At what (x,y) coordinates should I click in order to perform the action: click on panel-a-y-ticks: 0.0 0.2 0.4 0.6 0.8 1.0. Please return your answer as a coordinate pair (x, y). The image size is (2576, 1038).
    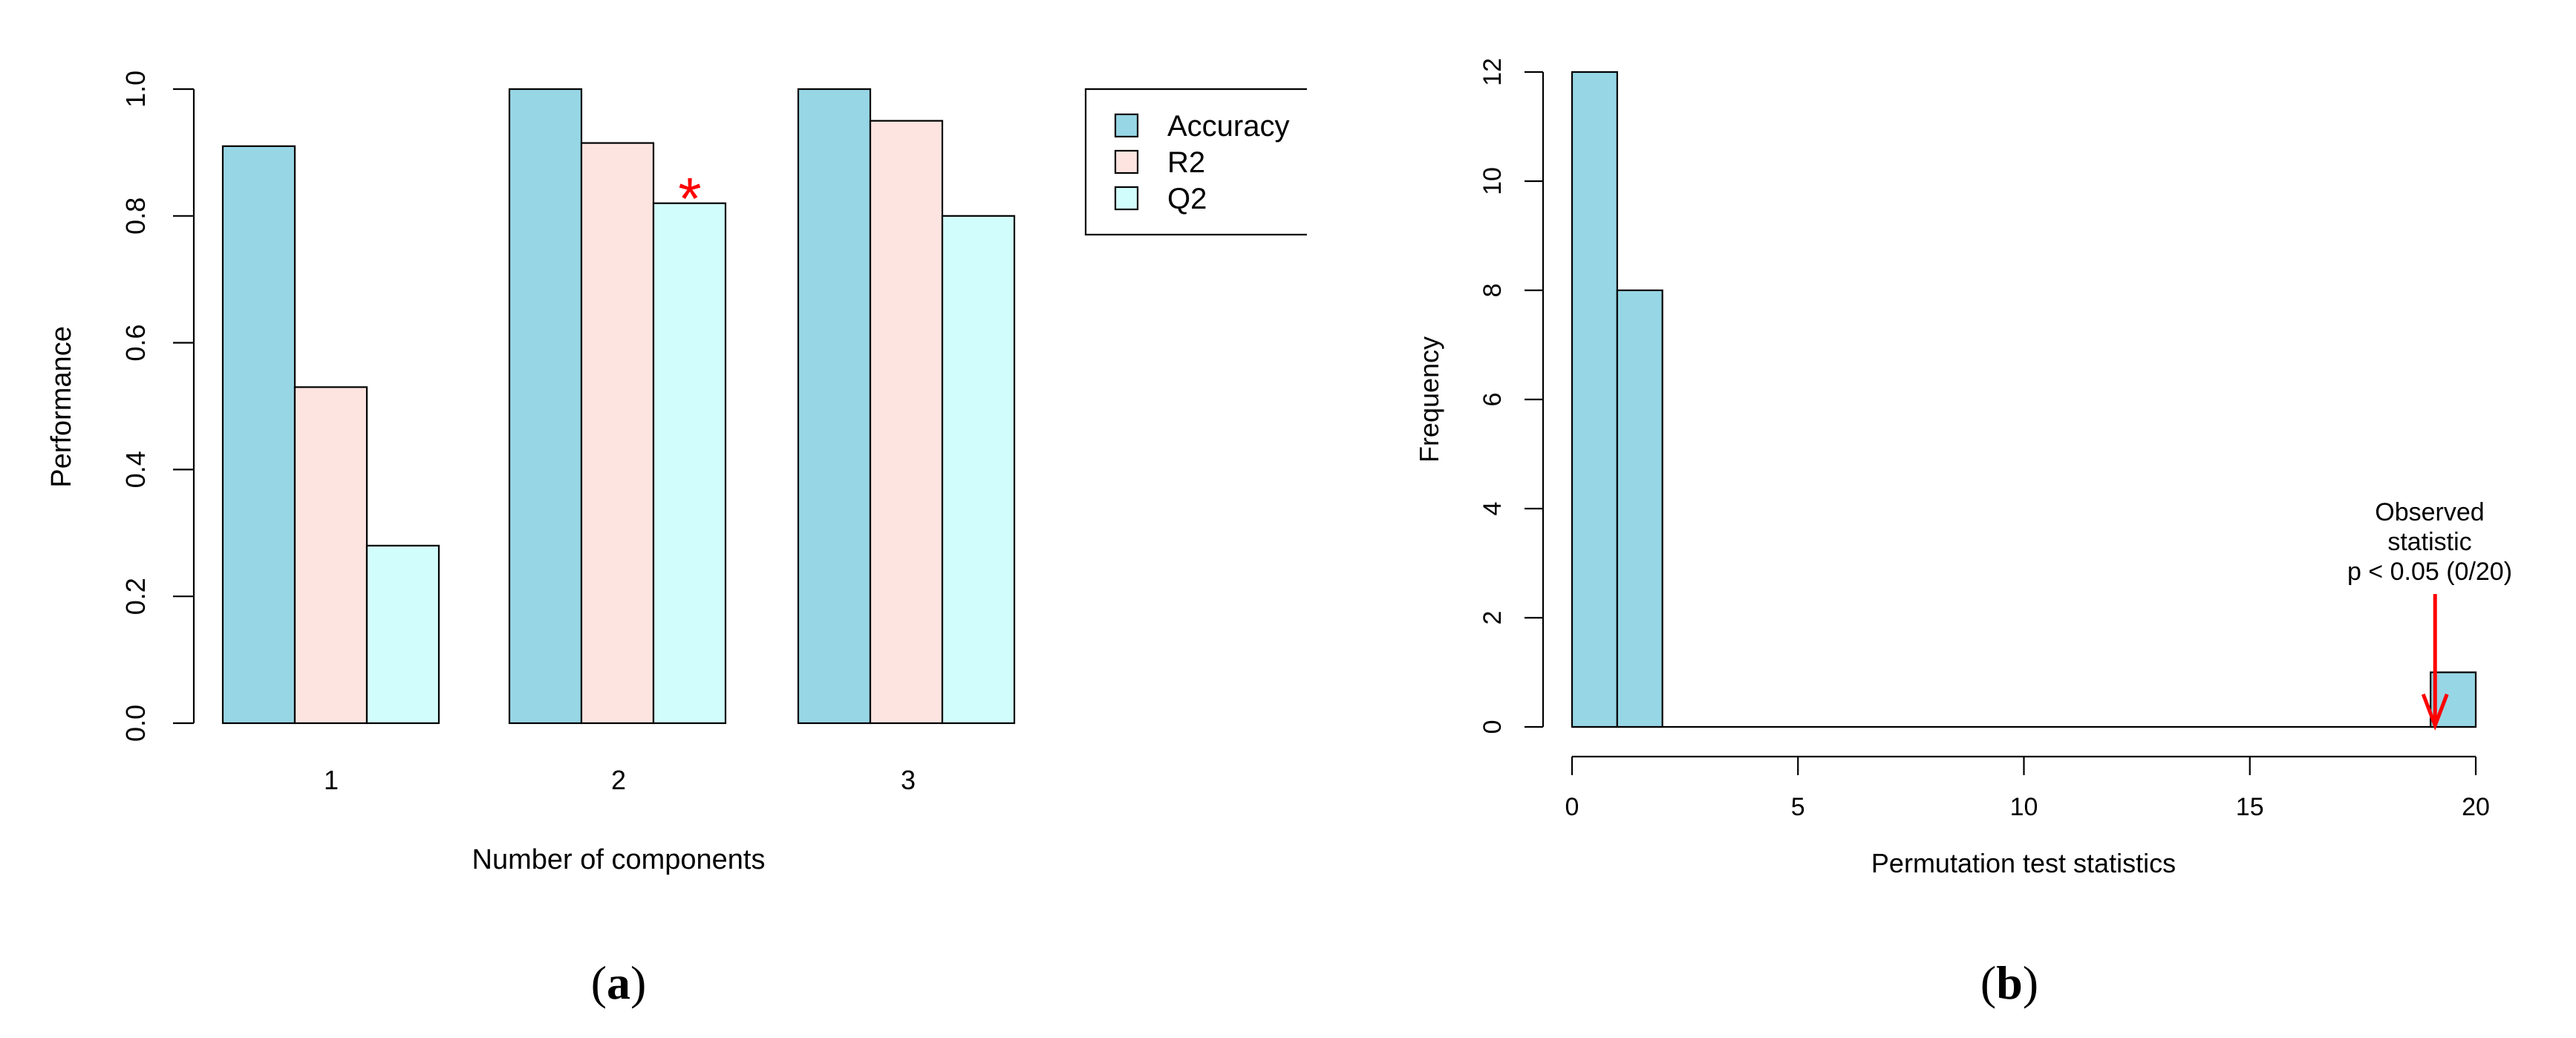
    Looking at the image, I should click on (157, 407).